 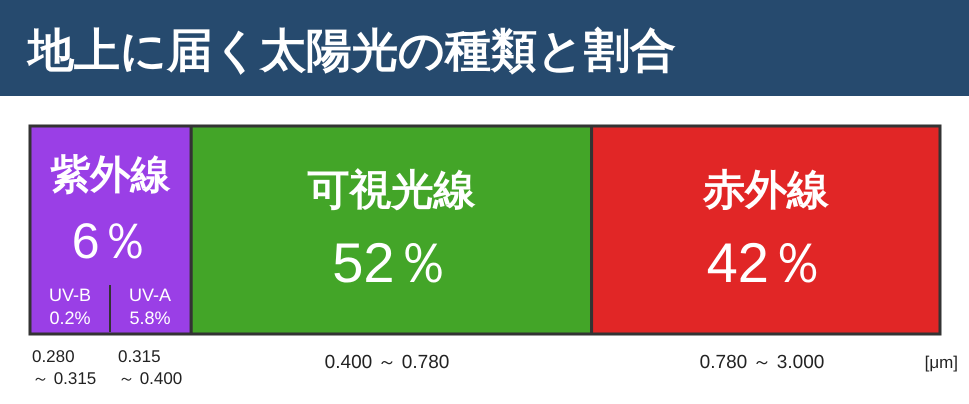 What do you see at coordinates (150, 318) in the screenshot?
I see `text: 5.8%` at bounding box center [150, 318].